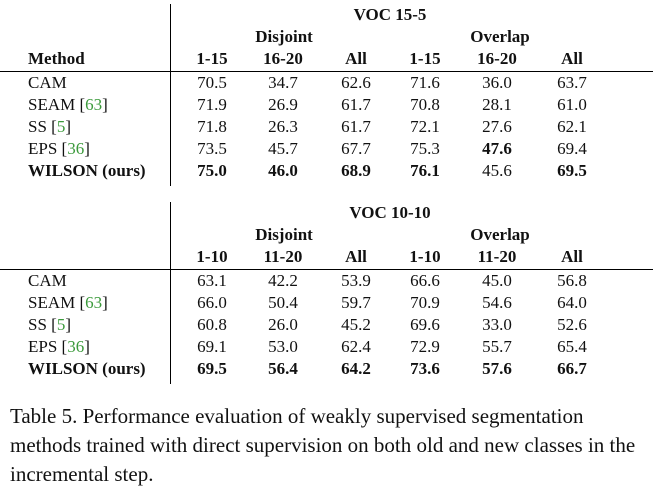 The width and height of the screenshot is (653, 496). What do you see at coordinates (284, 234) in the screenshot?
I see `group-disjoint: Disjoint` at bounding box center [284, 234].